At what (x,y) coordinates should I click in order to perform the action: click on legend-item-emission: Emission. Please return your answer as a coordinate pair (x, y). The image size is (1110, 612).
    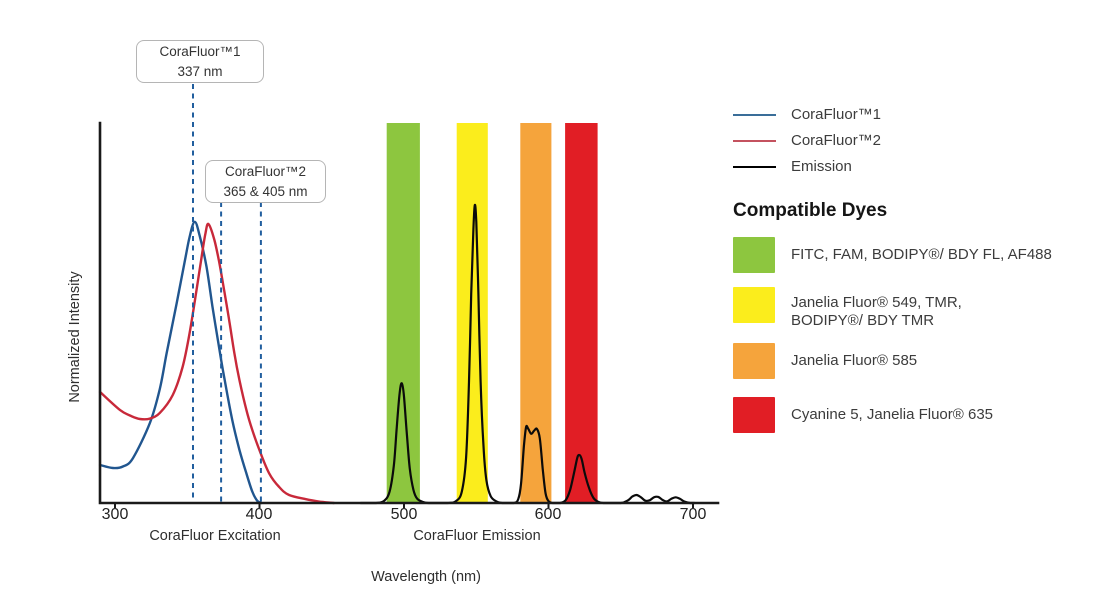
    Looking at the image, I should click on (807, 166).